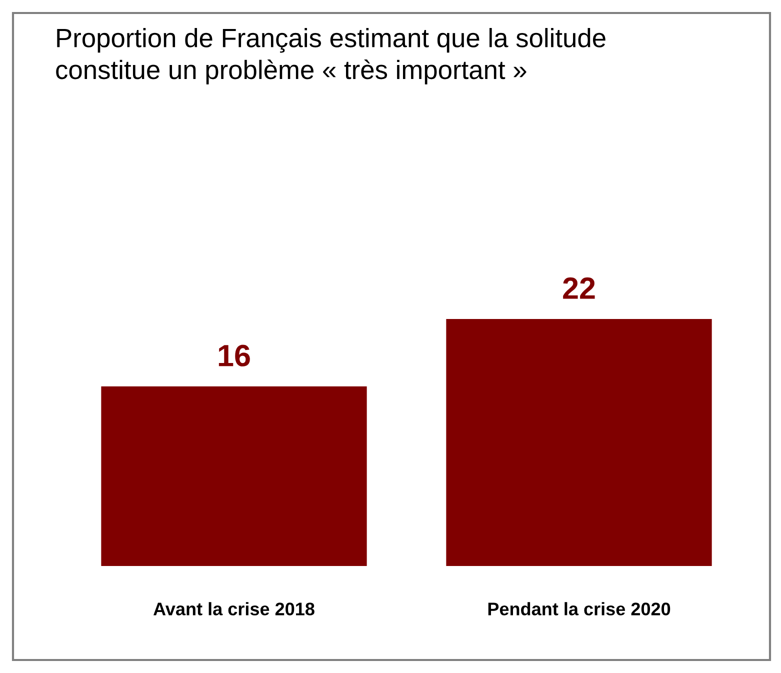 The width and height of the screenshot is (781, 673). I want to click on chart-title: Proportion de Français estimant que la solitude constitue un problème « très important », so click(331, 56).